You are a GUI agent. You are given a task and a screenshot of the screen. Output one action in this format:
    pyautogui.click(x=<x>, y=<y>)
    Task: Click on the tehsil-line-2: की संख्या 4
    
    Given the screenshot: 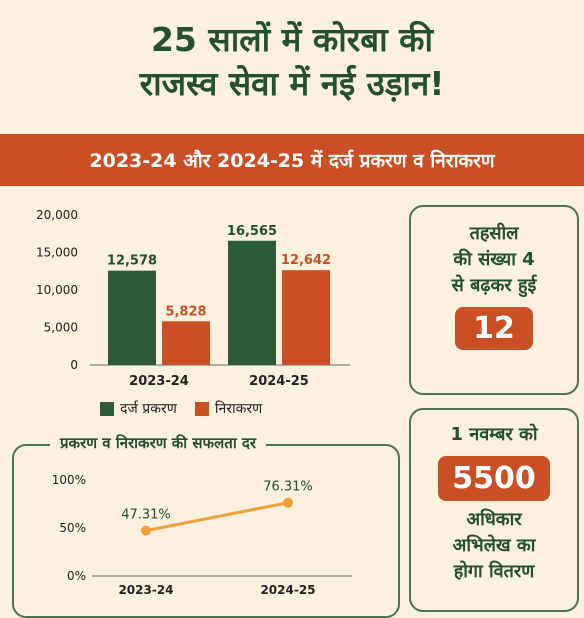 What is the action you would take?
    pyautogui.click(x=494, y=259)
    